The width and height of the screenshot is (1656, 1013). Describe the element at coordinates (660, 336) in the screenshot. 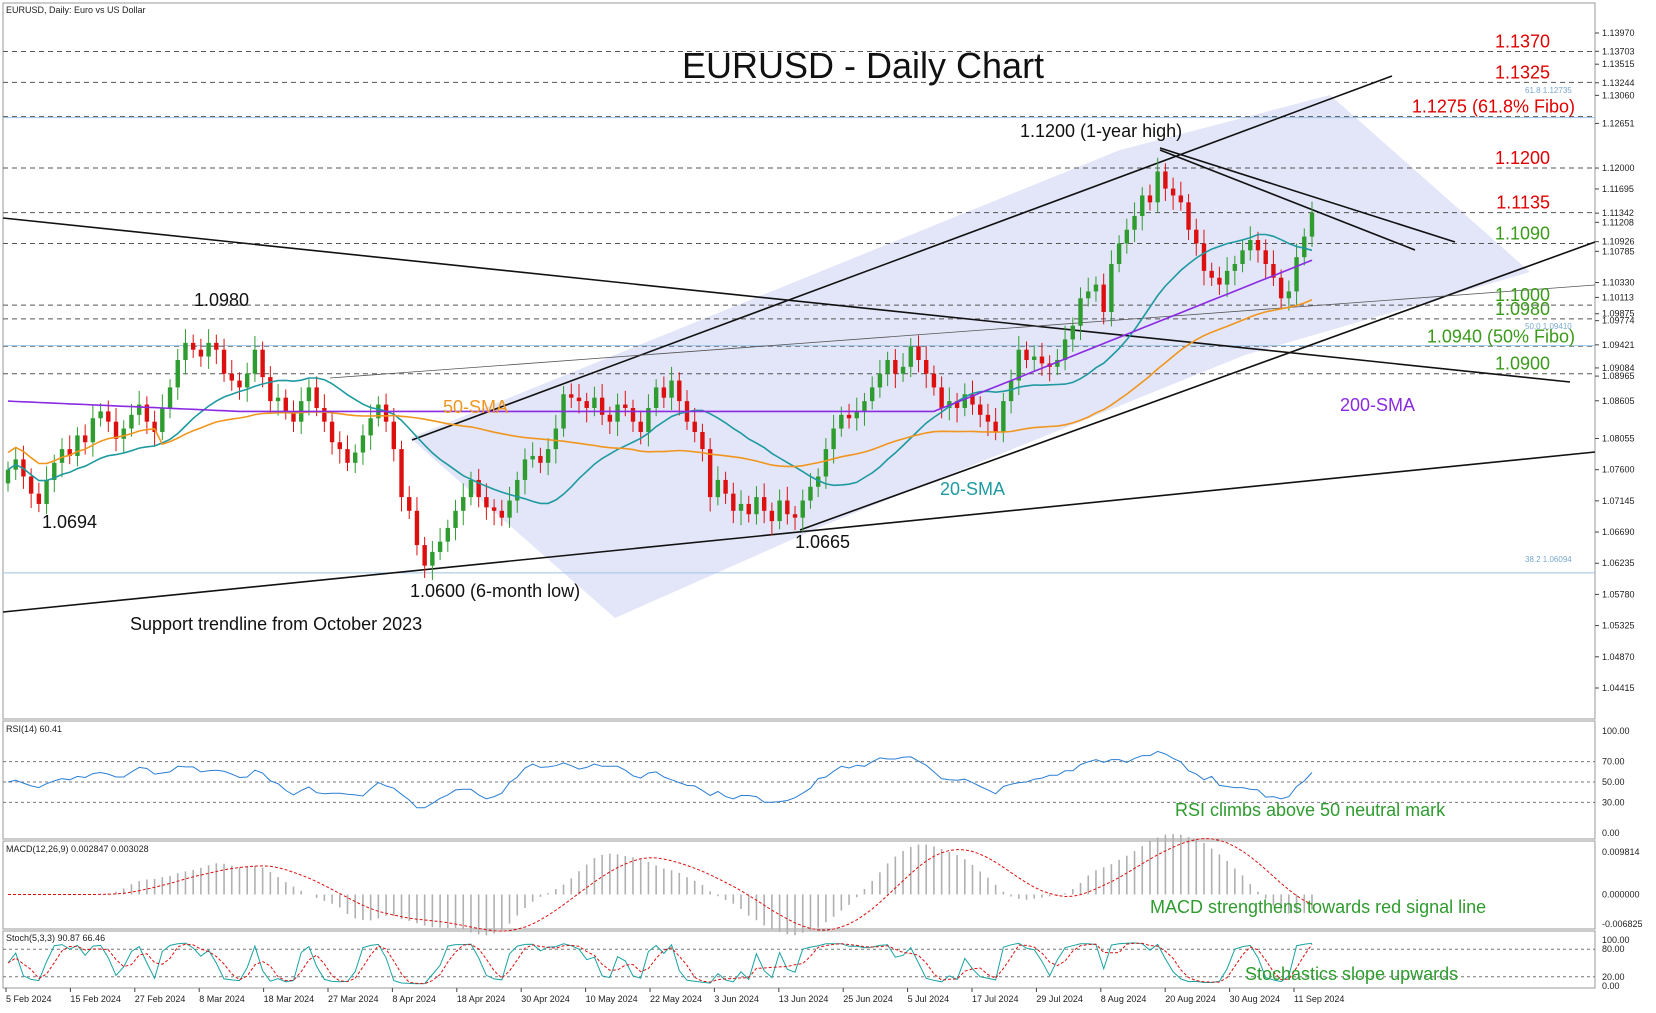

I see `sma-200-line` at that location.